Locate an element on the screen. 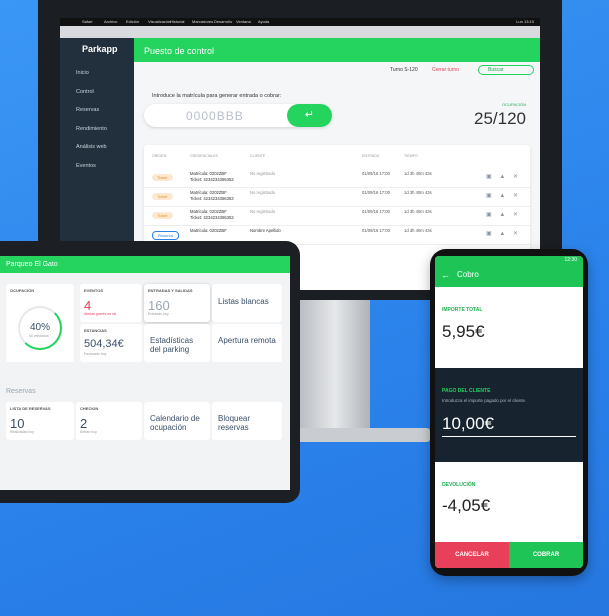  calendar-card: Calendario de ocupación is located at coordinates (177, 421).